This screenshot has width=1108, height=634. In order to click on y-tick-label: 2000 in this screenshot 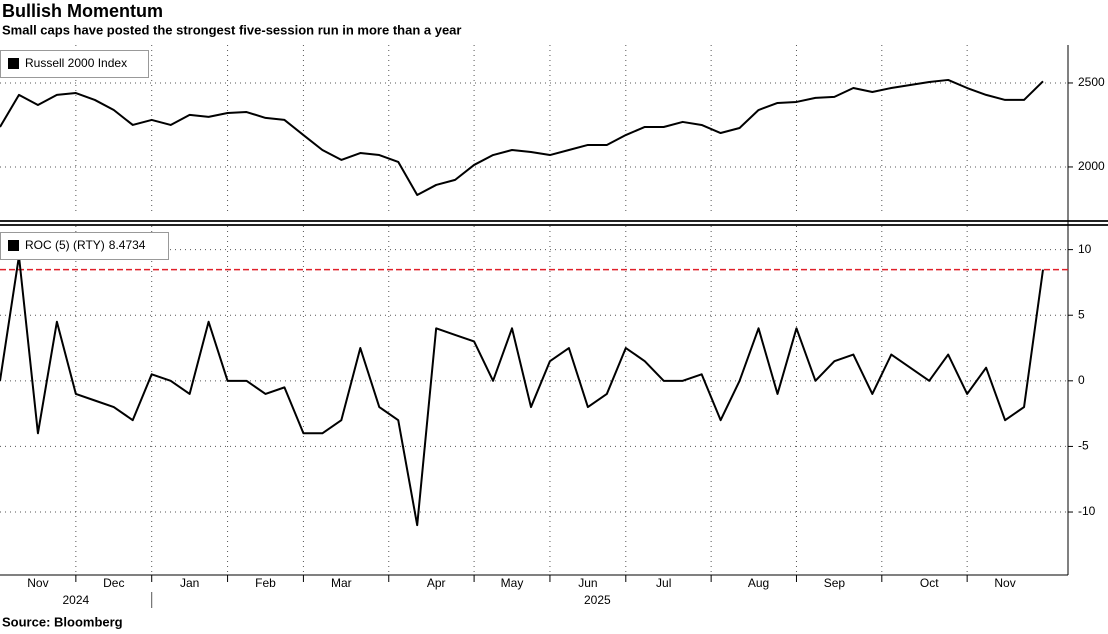, I will do `click(1091, 166)`.